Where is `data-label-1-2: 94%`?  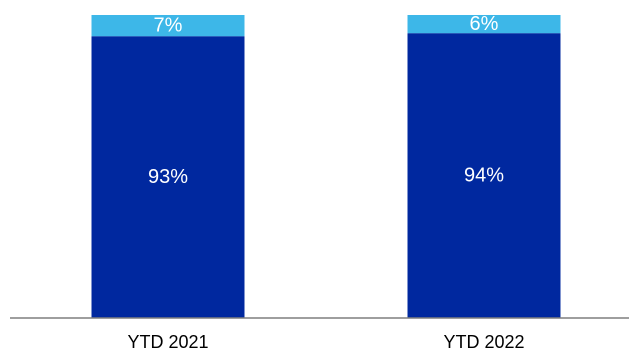 data-label-1-2: 94% is located at coordinates (484, 176).